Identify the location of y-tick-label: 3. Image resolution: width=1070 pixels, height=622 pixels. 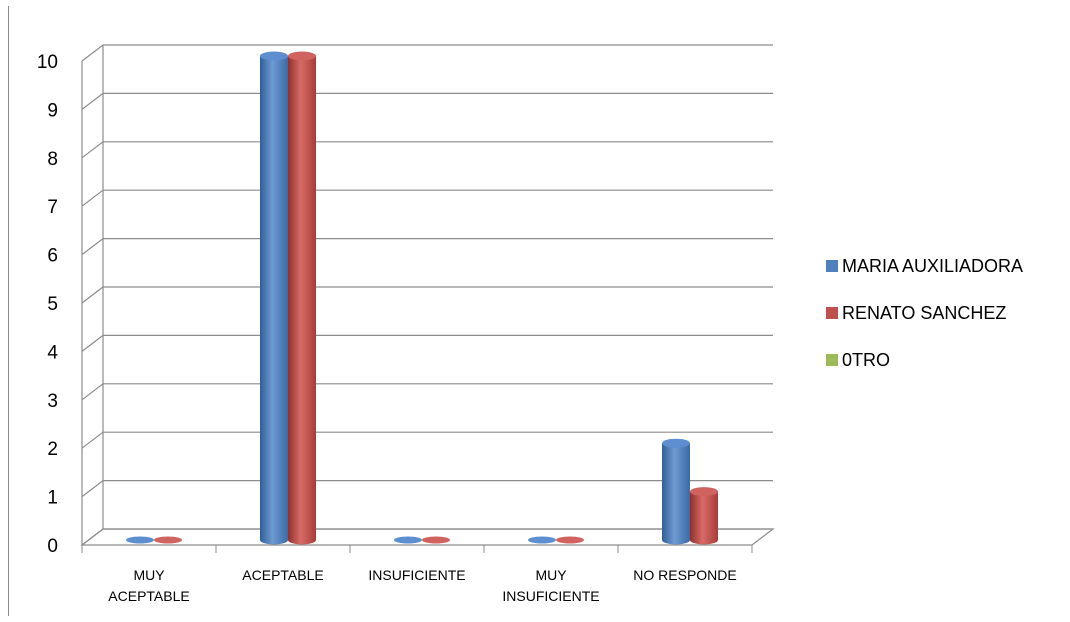
(52, 401).